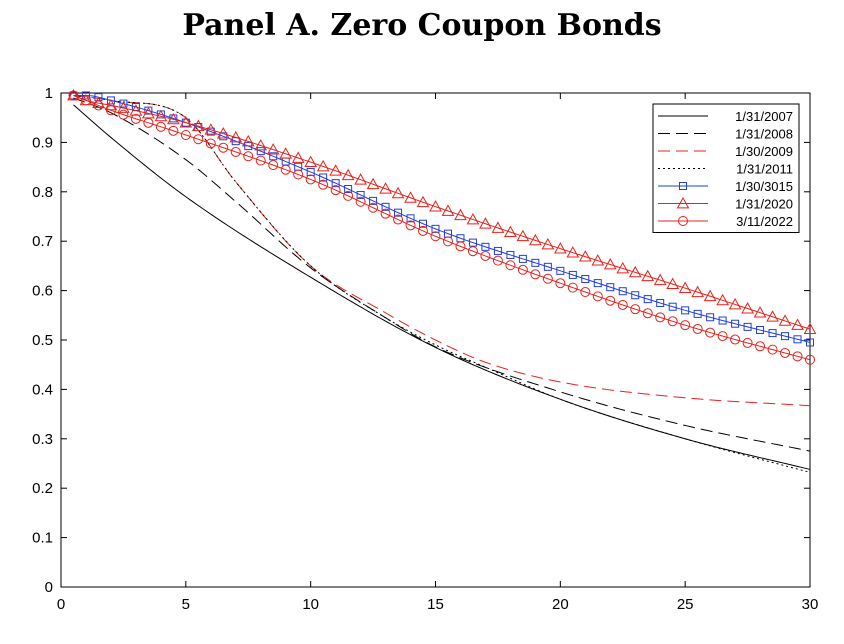 The height and width of the screenshot is (644, 844). What do you see at coordinates (42, 142) in the screenshot?
I see `y-tick-label: 0.9` at bounding box center [42, 142].